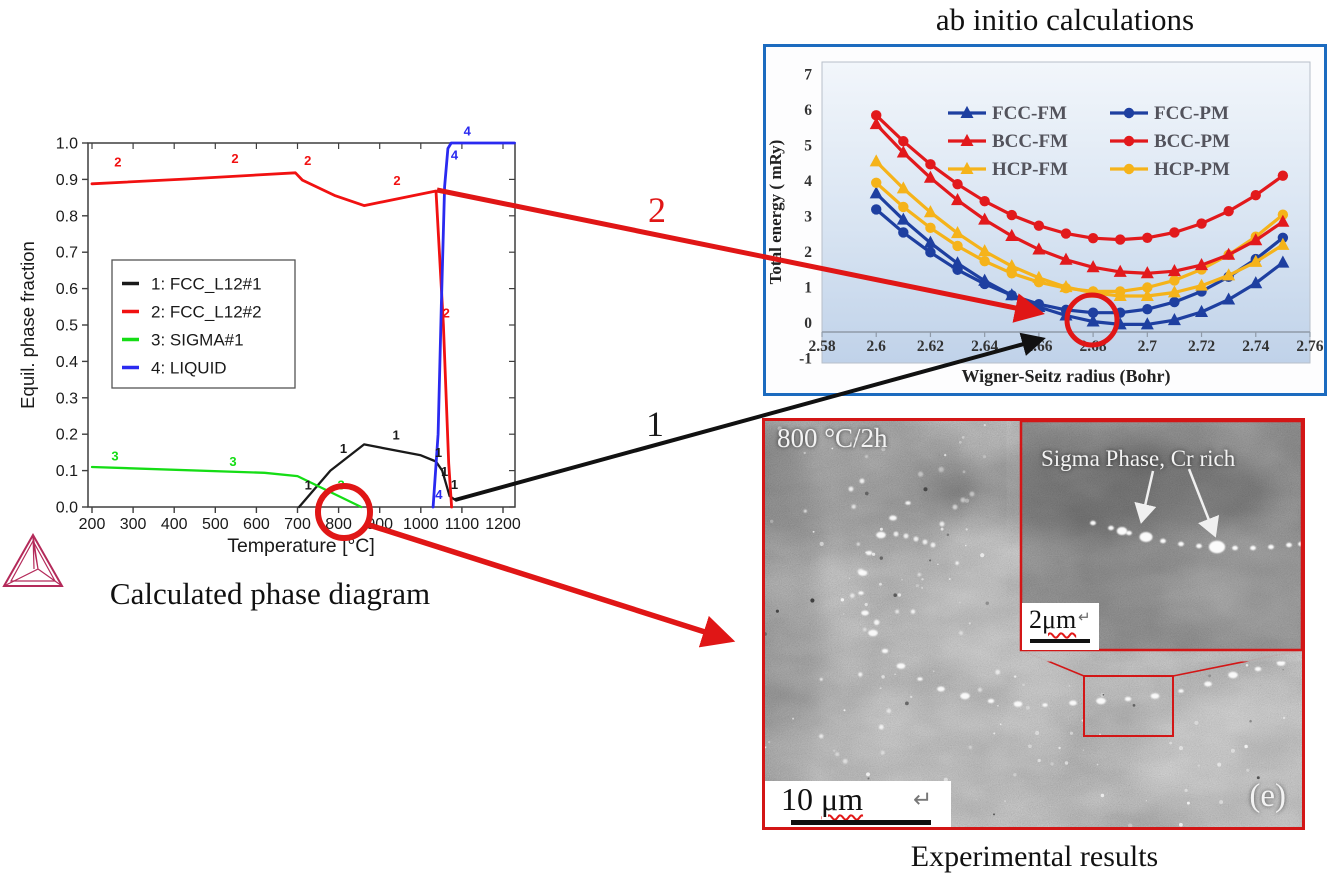 The height and width of the screenshot is (879, 1333). Describe the element at coordinates (256, 524) in the screenshot. I see `svg-text: 600` at that location.